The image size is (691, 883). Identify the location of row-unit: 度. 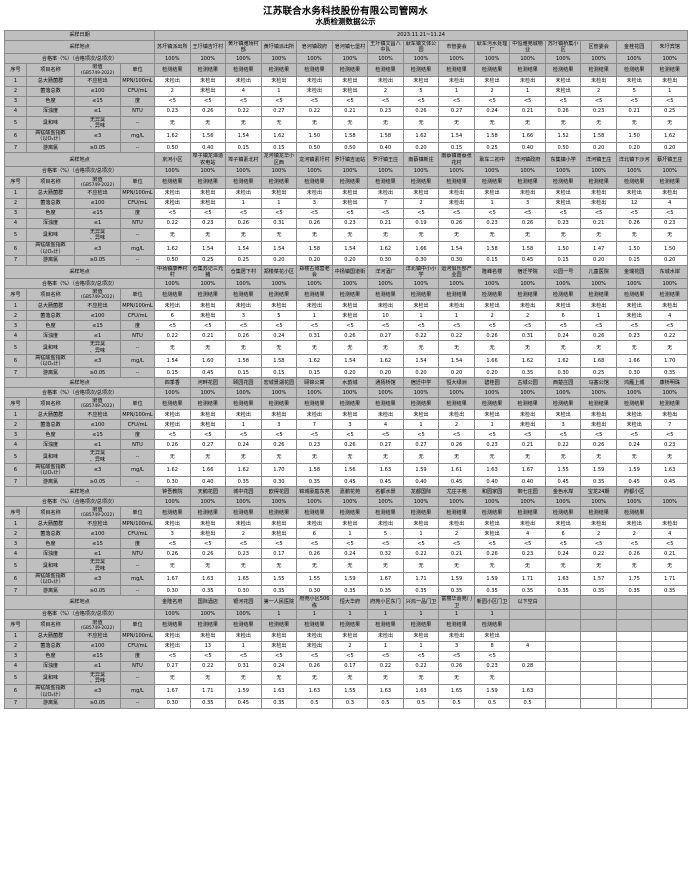
(137, 214).